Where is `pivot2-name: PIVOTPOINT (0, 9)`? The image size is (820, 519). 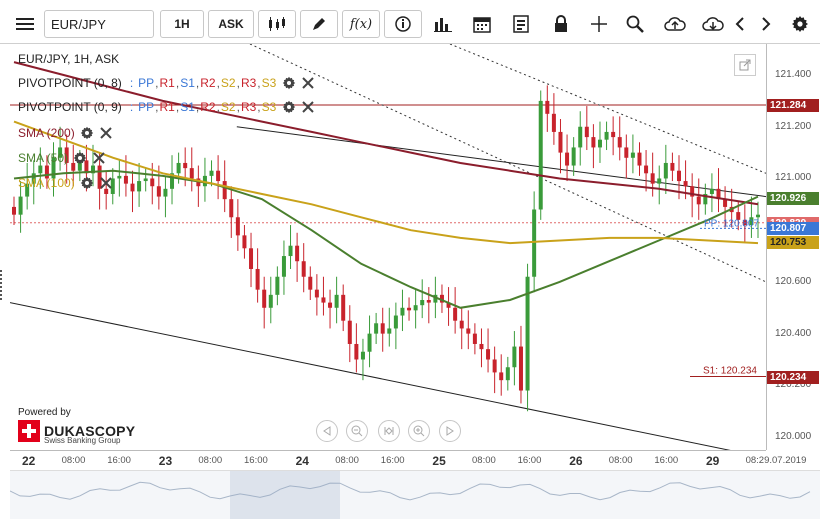
pivot2-name: PIVOTPOINT (0, 9) is located at coordinates (70, 107).